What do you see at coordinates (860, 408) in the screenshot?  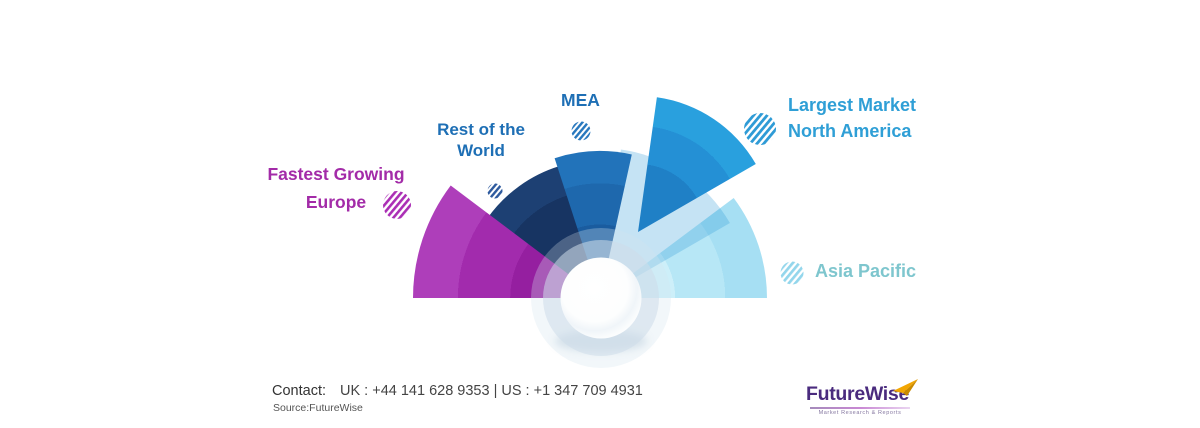 I see `logo-divider` at bounding box center [860, 408].